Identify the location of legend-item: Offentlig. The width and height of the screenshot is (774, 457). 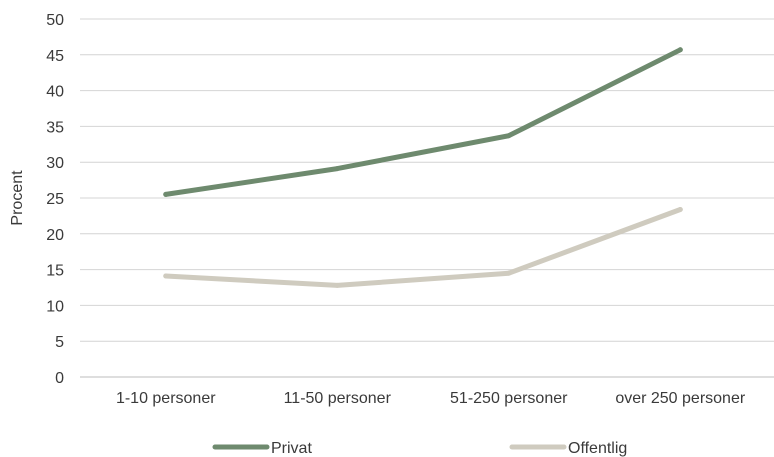
(568, 448).